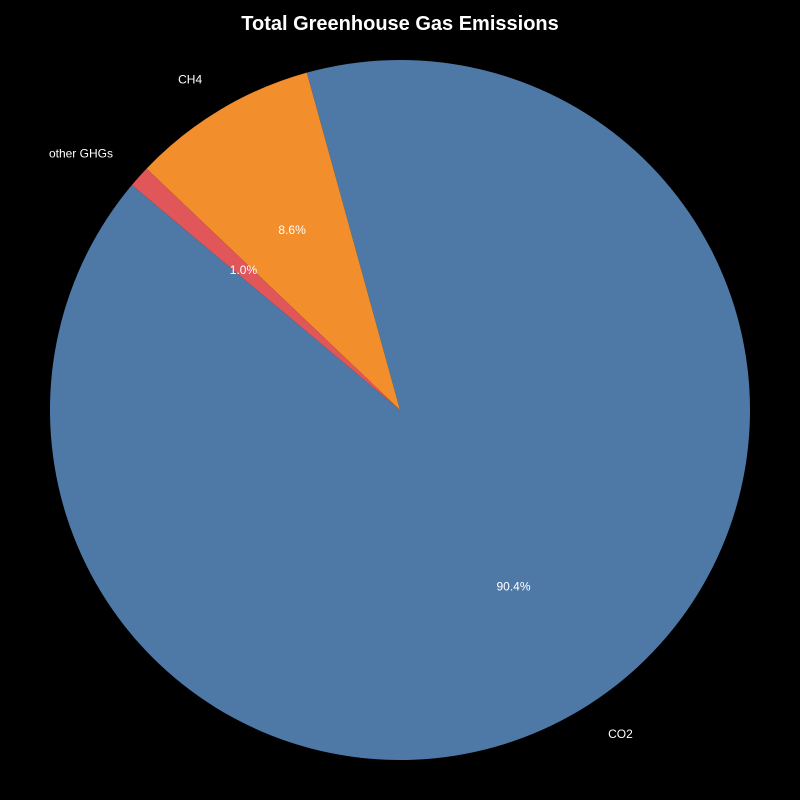  I want to click on chart-title: Total Greenhouse Gas Emissions, so click(400, 24).